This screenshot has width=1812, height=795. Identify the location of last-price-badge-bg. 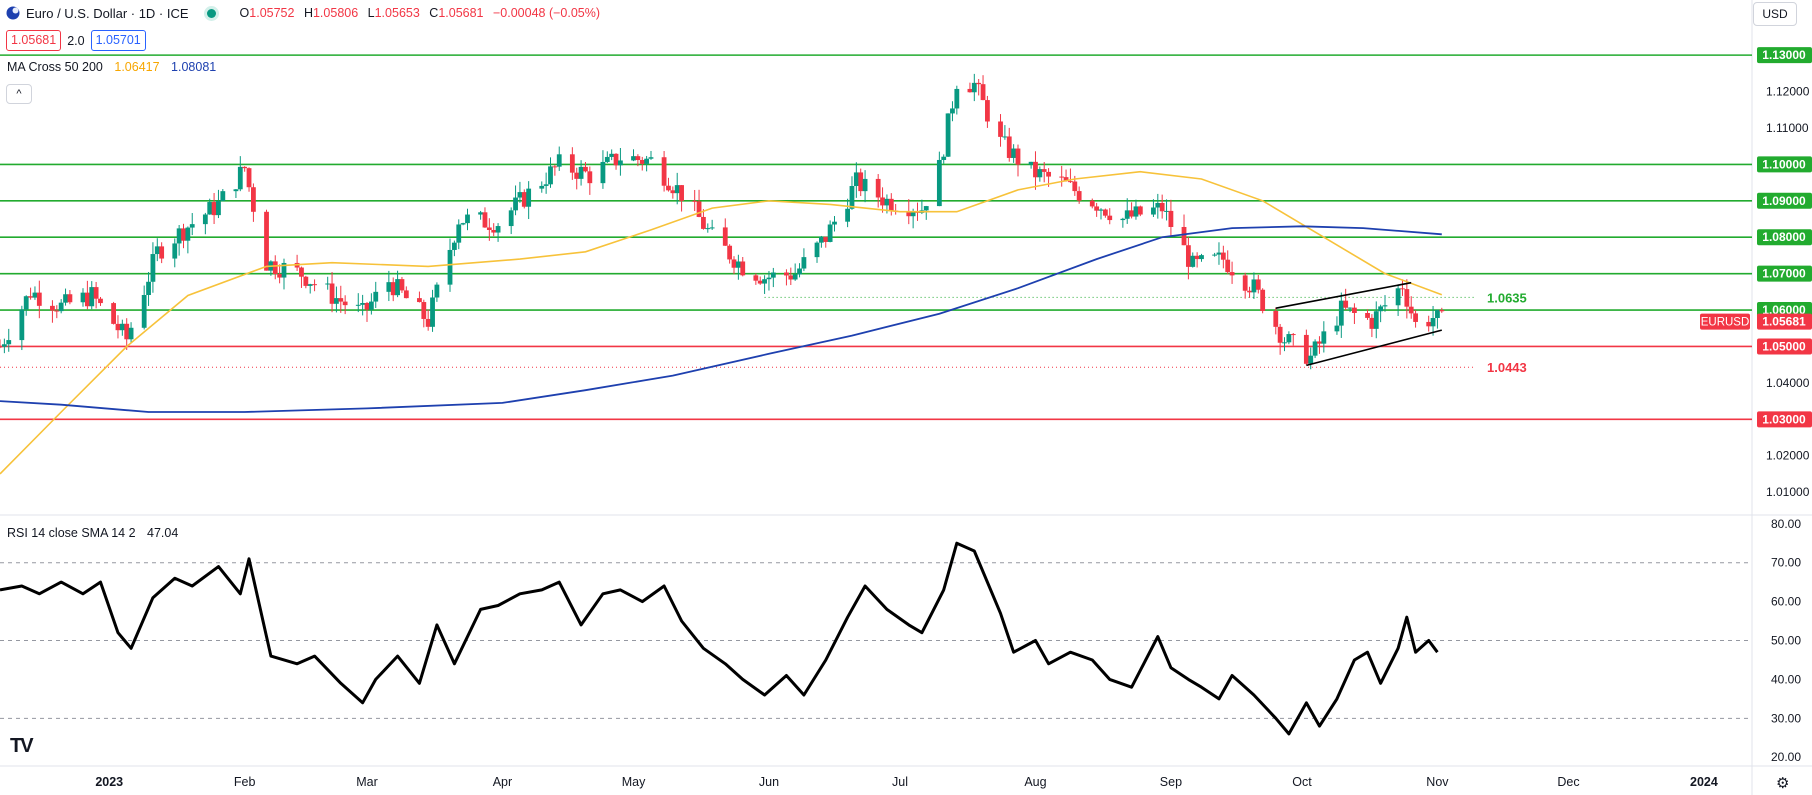
(1784, 321).